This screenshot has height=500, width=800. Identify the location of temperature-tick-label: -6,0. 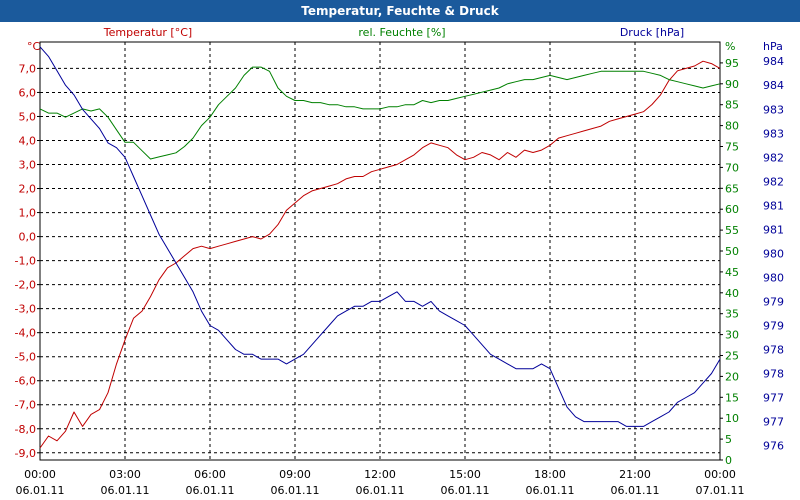
(25, 381).